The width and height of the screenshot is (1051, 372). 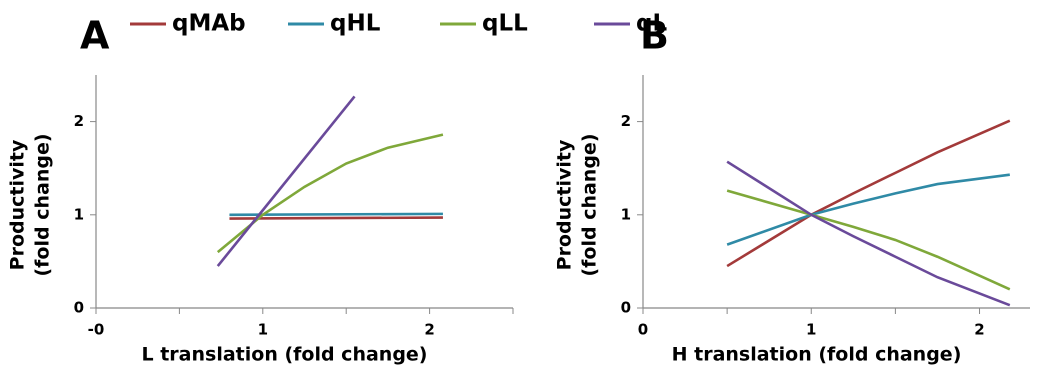 I want to click on panel-label: A, so click(x=95, y=36).